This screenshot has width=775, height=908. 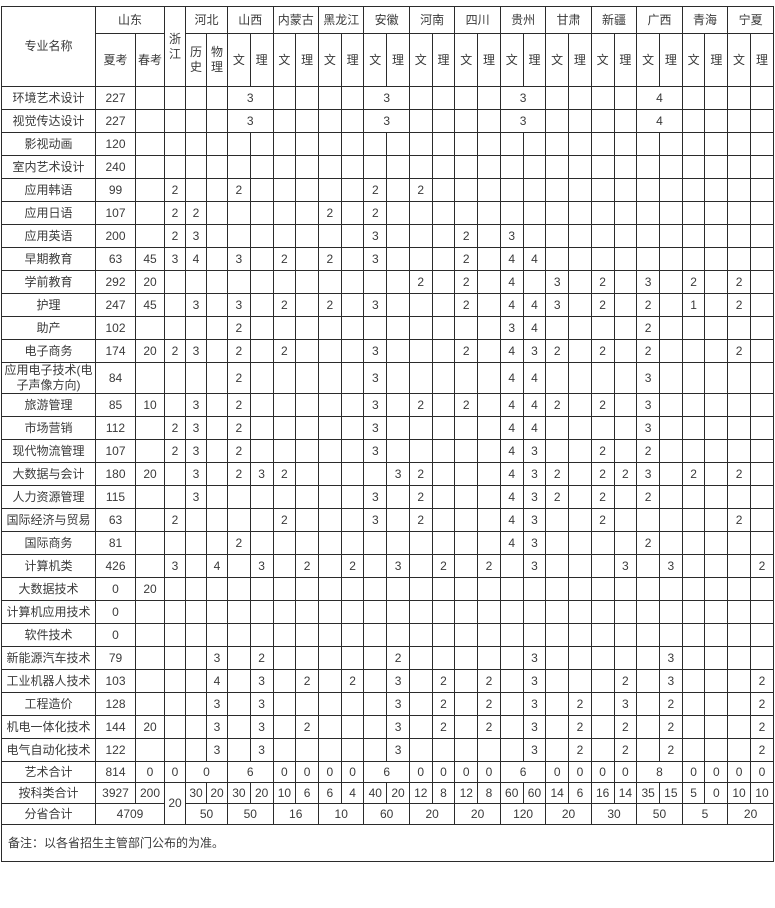 I want to click on row-label: 人力资源管理, so click(x=48, y=497).